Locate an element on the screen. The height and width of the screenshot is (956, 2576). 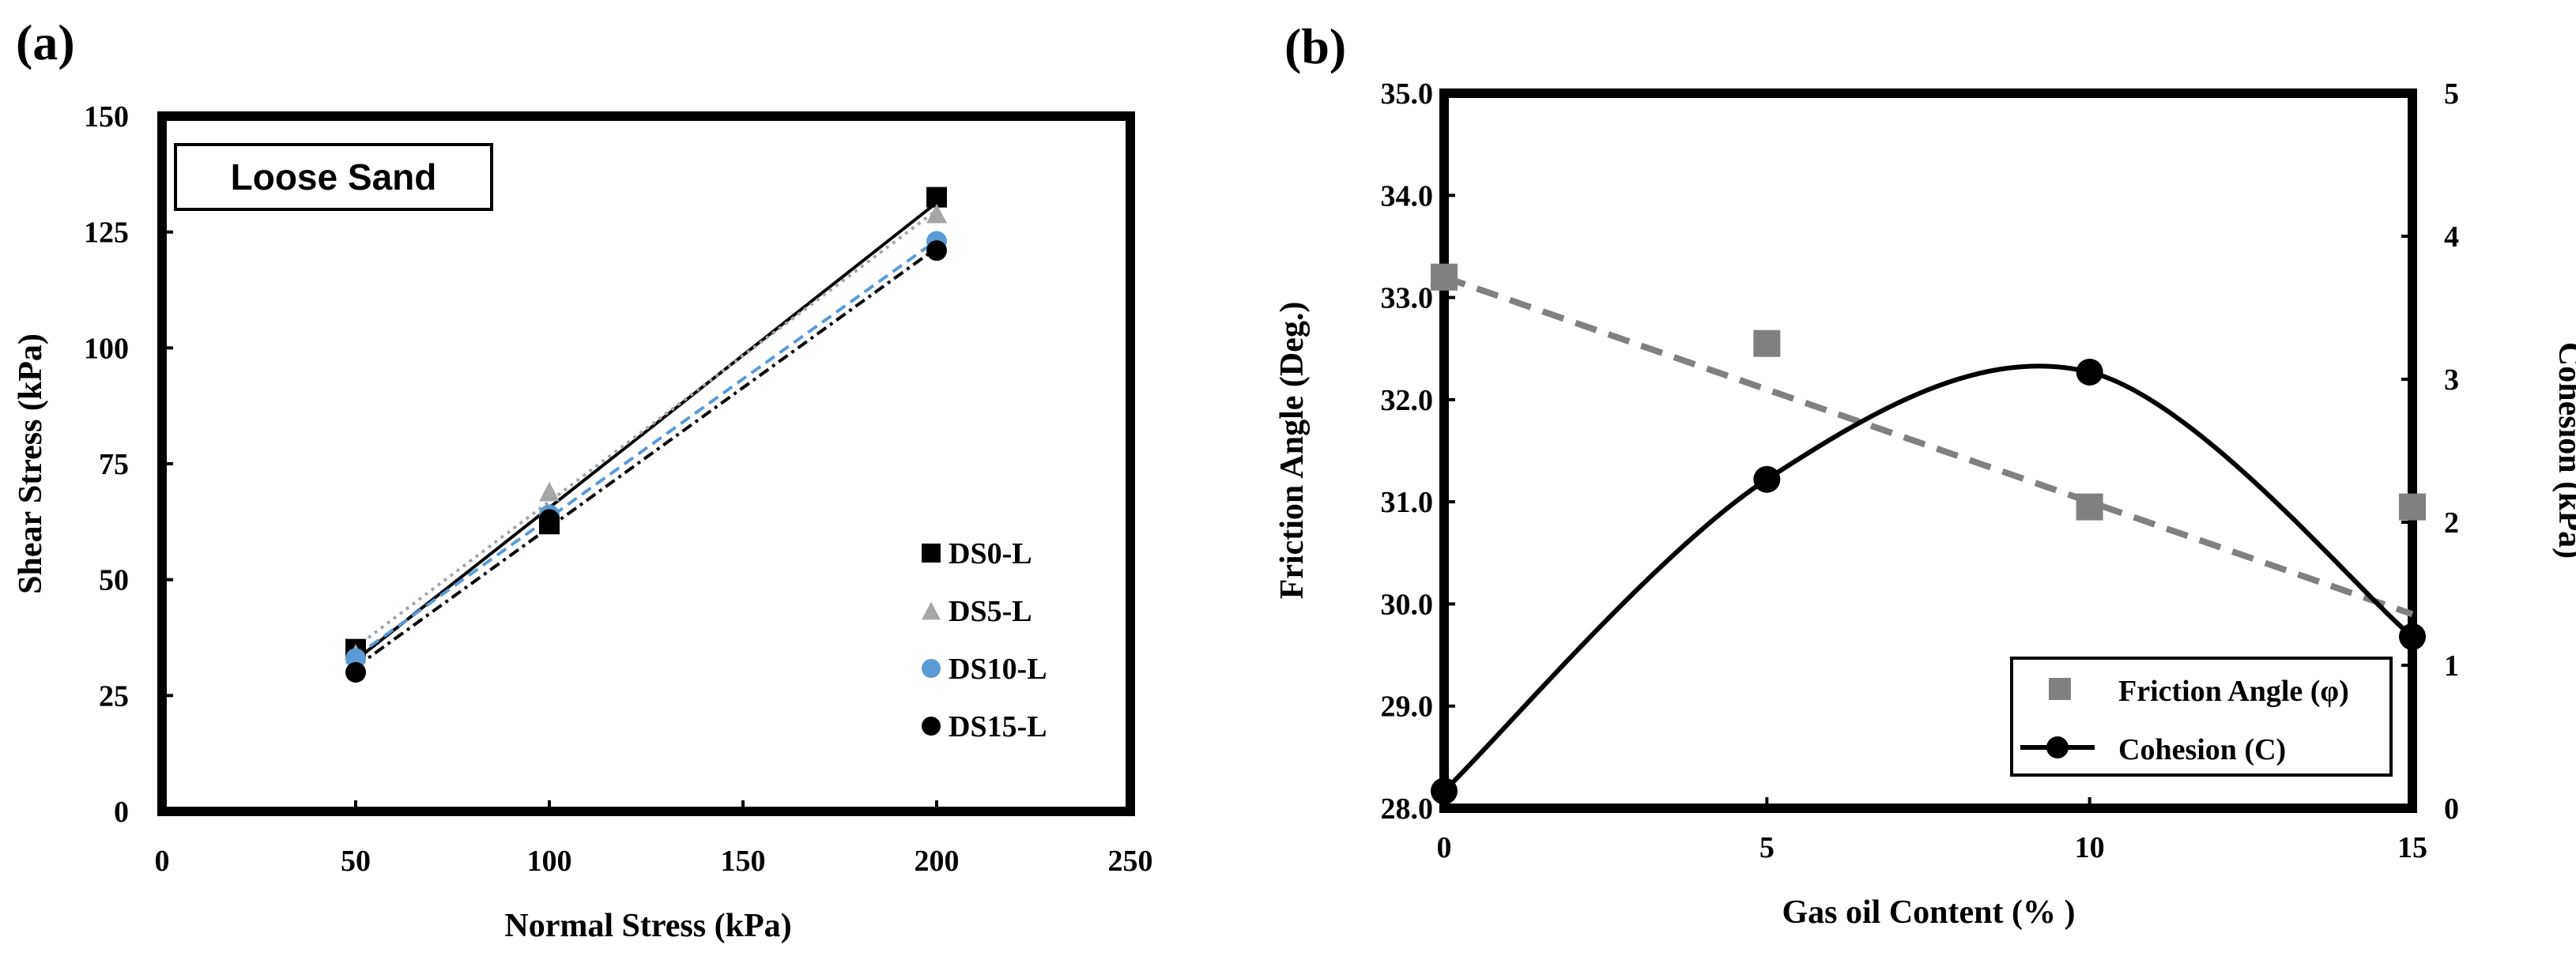
y-tick-label: 50 is located at coordinates (114, 580).